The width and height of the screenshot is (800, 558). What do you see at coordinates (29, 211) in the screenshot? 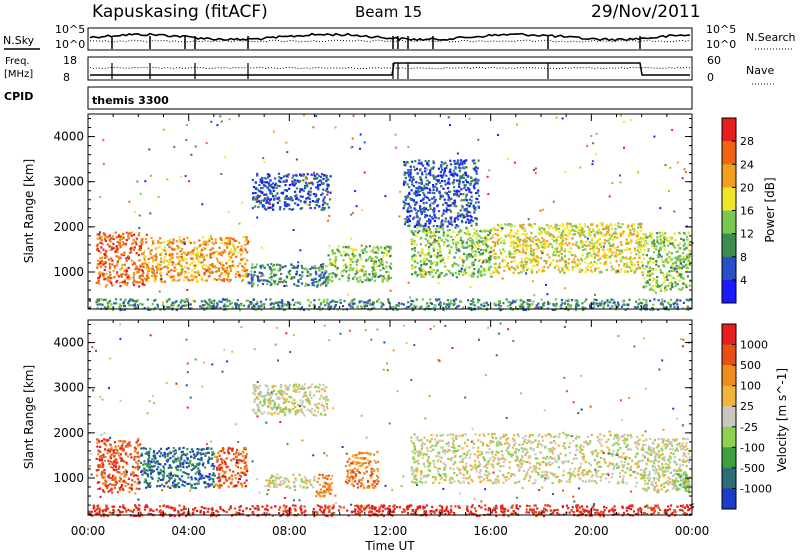
I see `power-y-label: Slant Range [km]` at bounding box center [29, 211].